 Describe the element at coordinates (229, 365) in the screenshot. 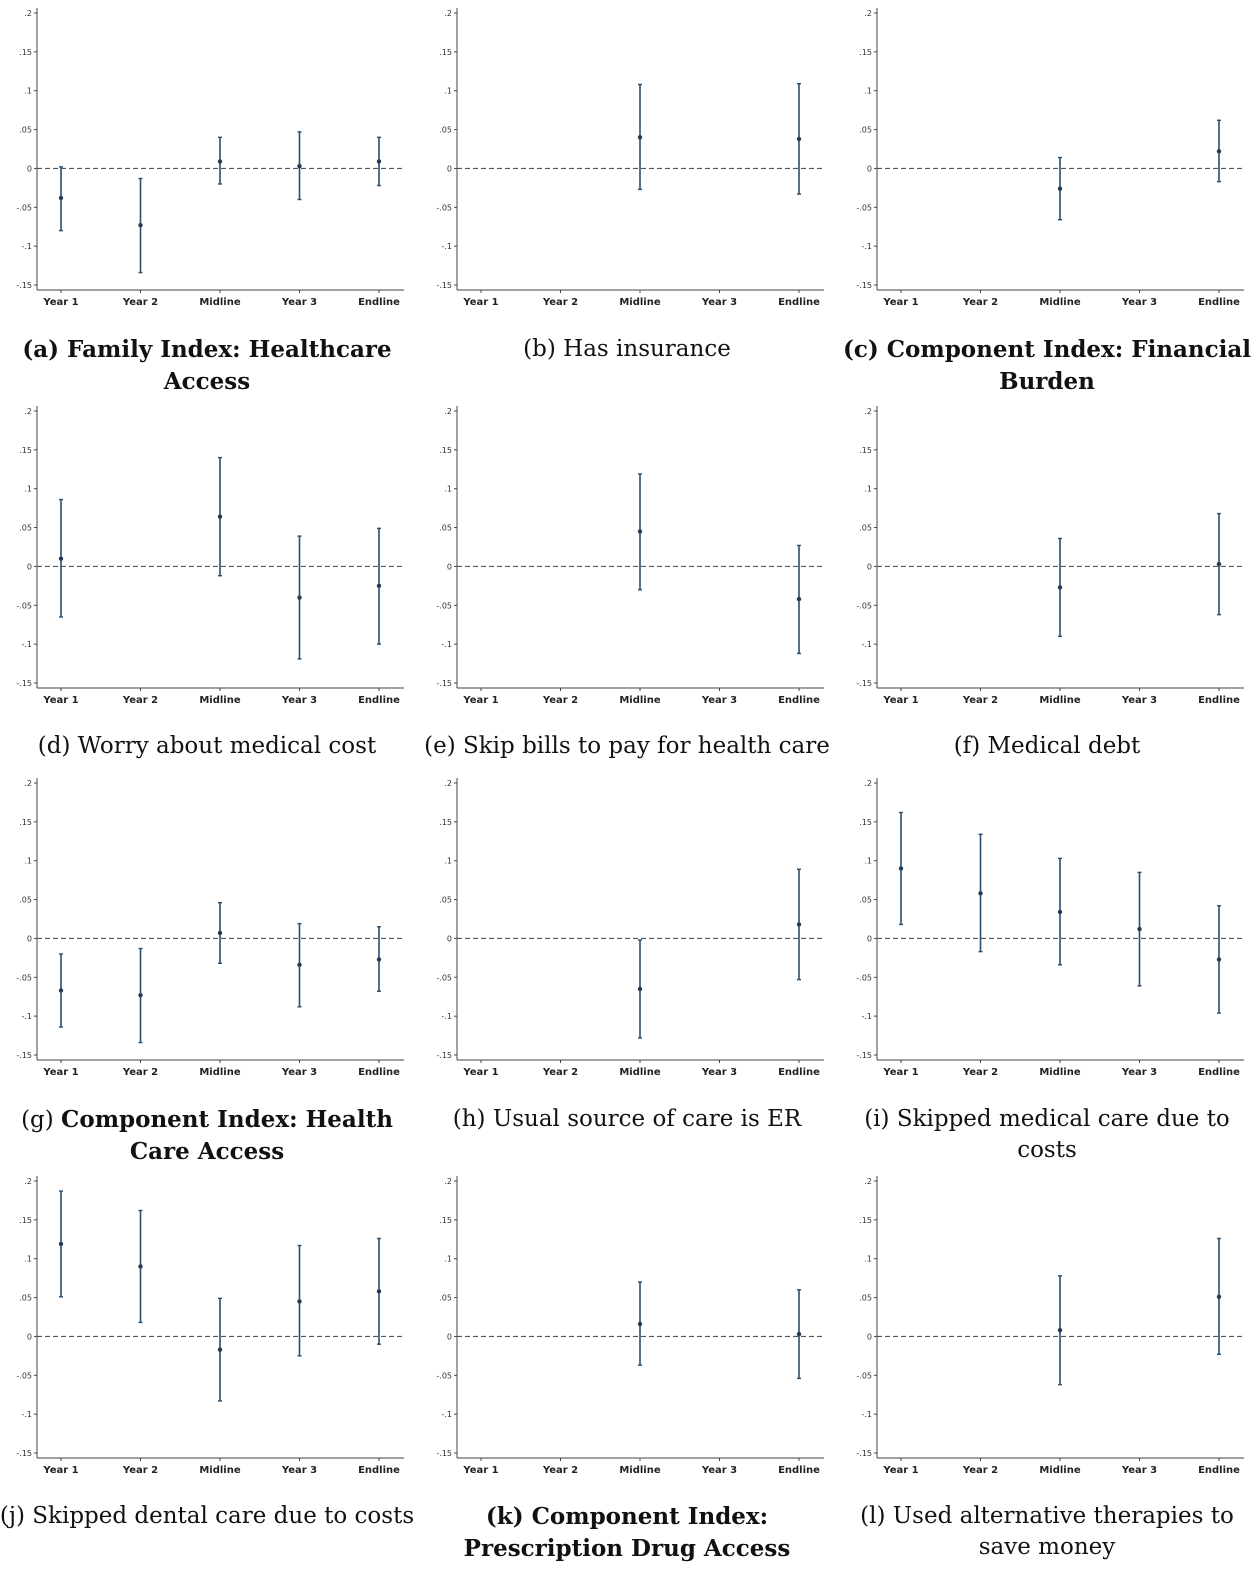

I see `caption-bold-text: Family Index: Healthcare Access` at that location.